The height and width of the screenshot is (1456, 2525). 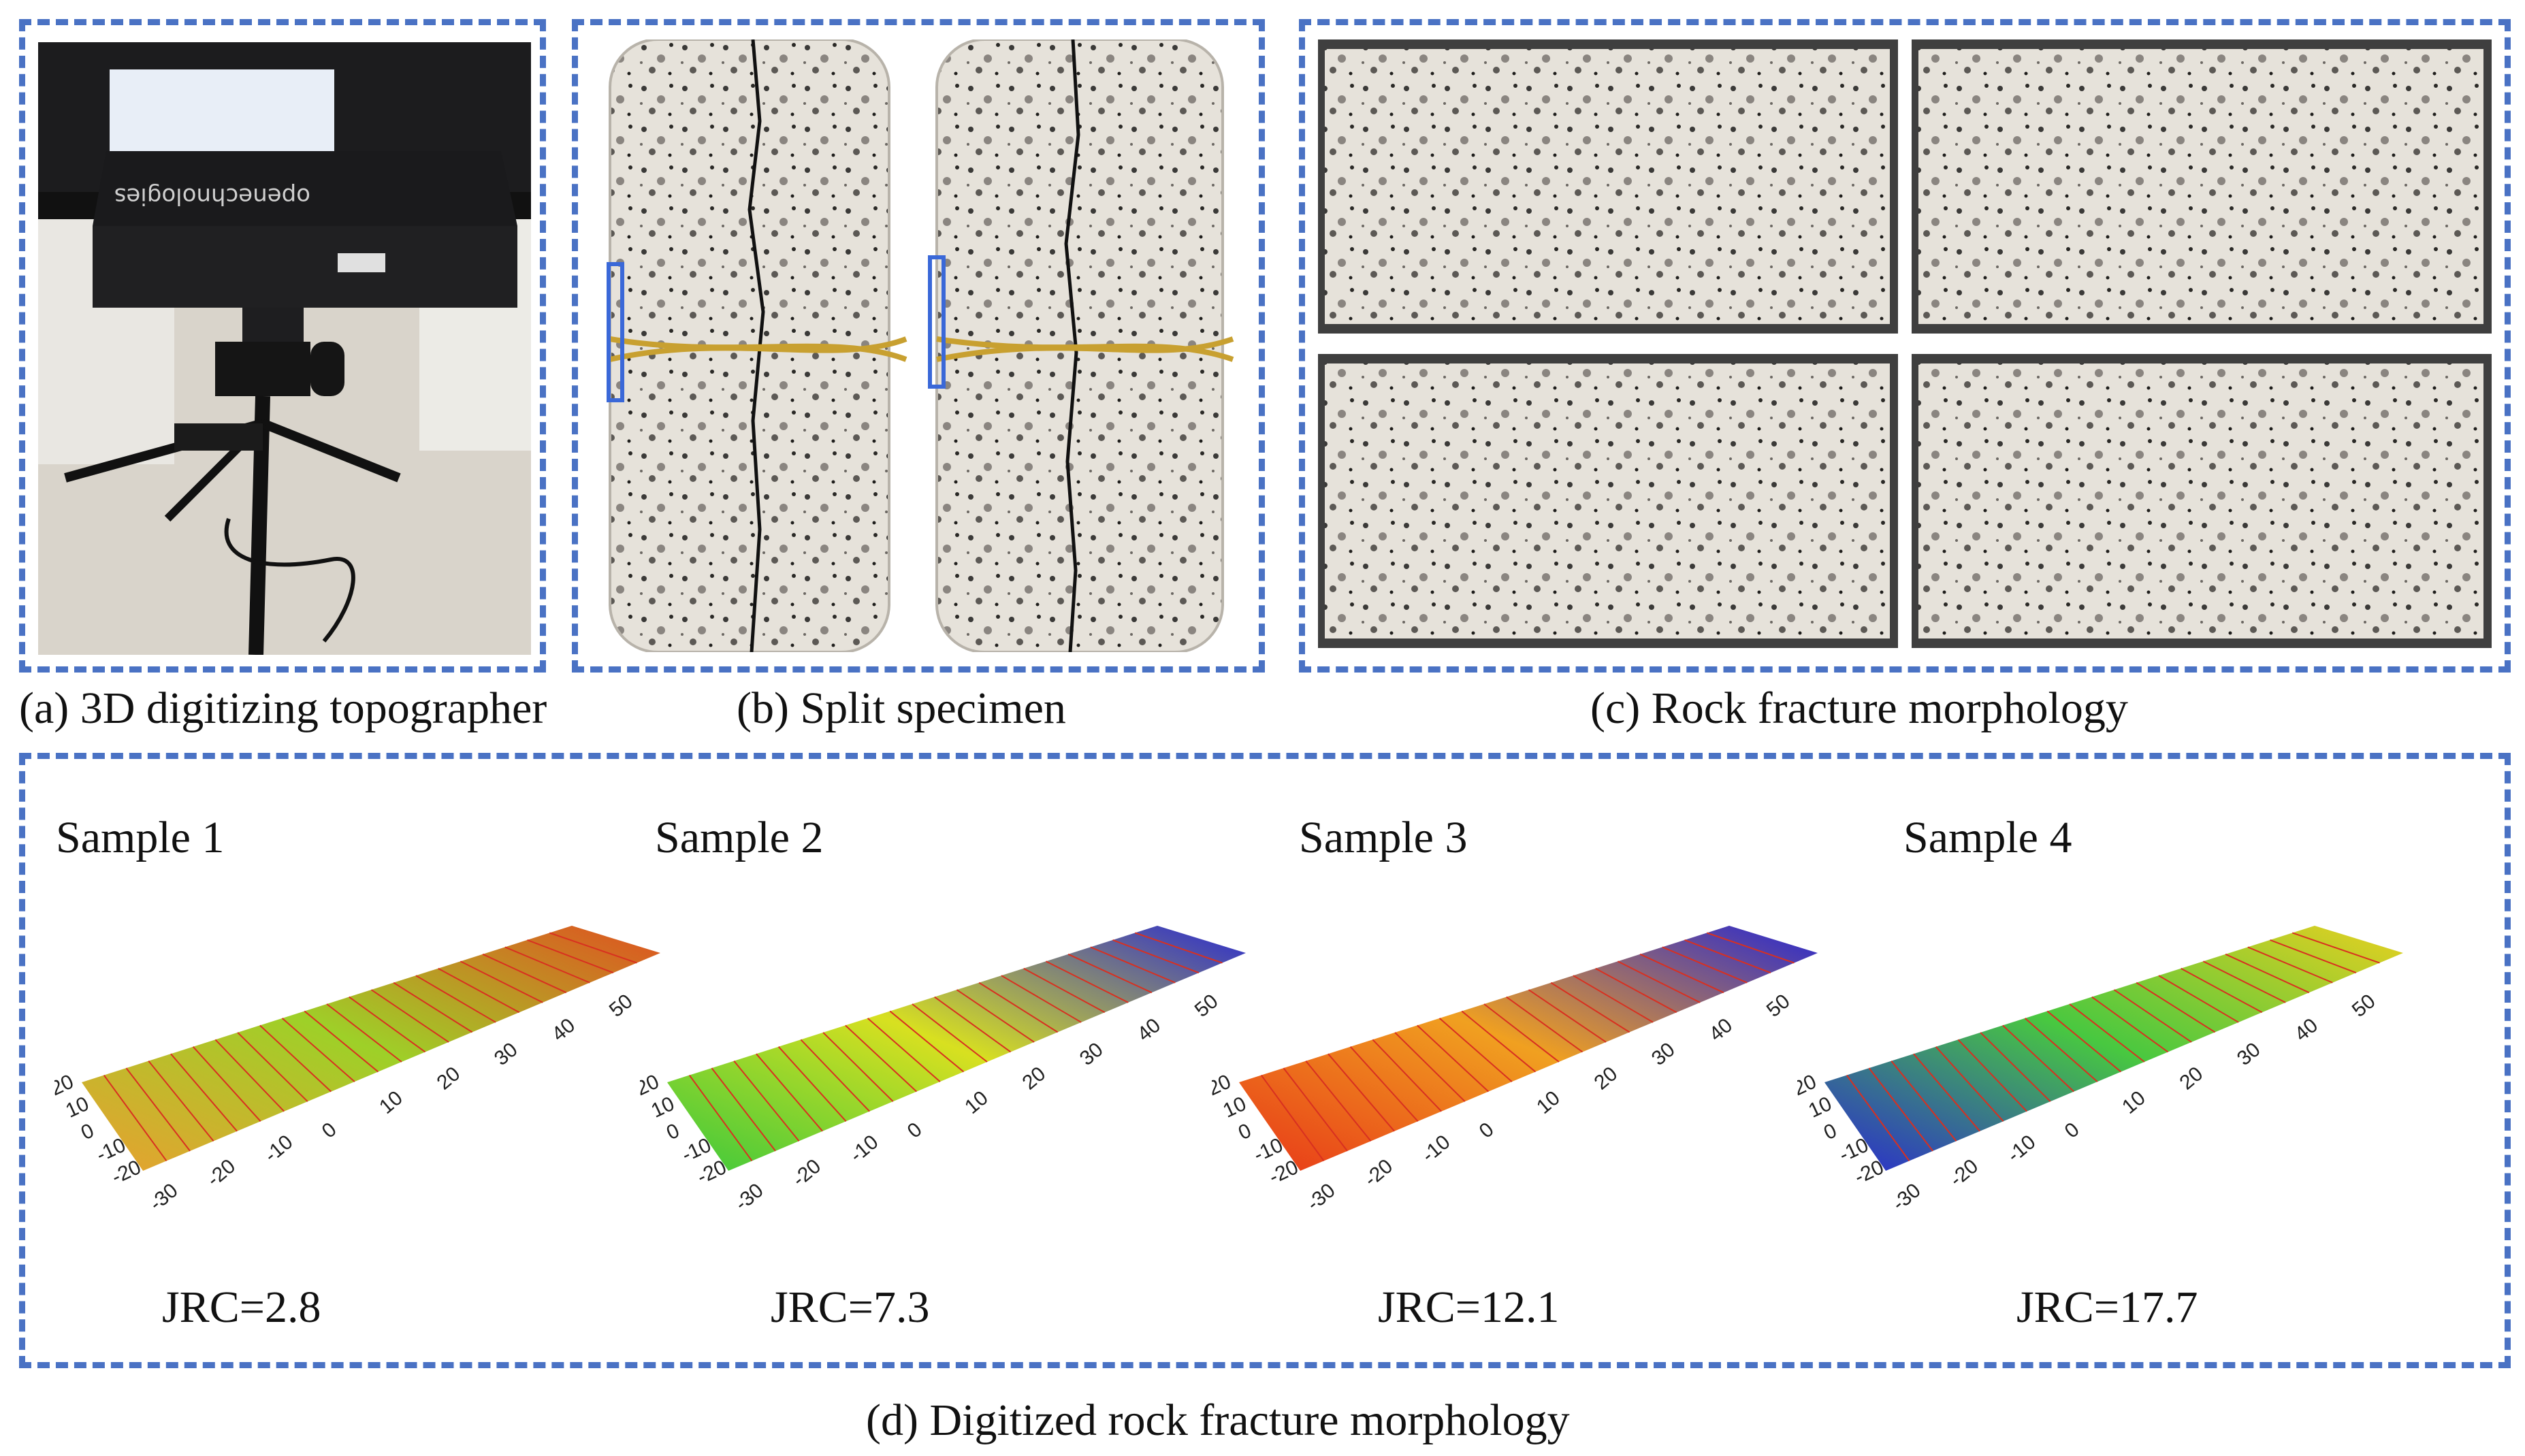 I want to click on axis-tick-bottom: 50, so click(x=621, y=1006).